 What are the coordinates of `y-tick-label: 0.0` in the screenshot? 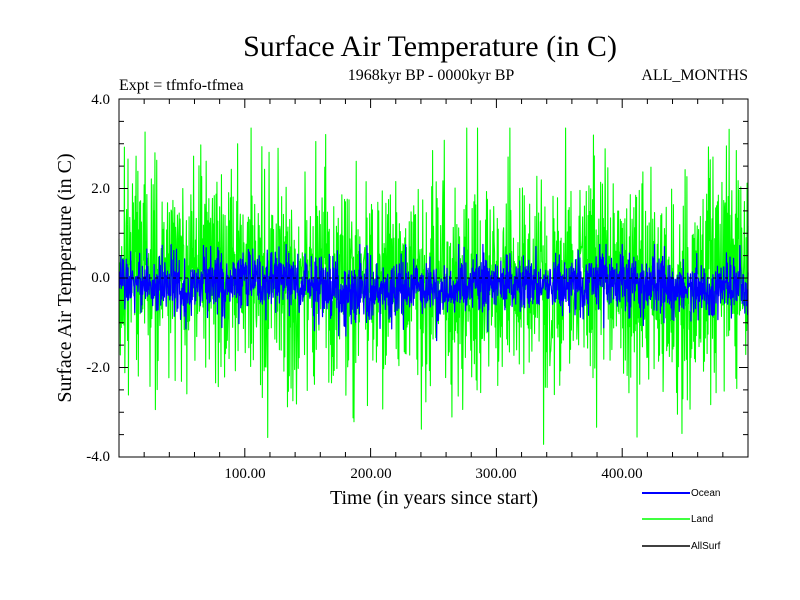 It's located at (100, 278).